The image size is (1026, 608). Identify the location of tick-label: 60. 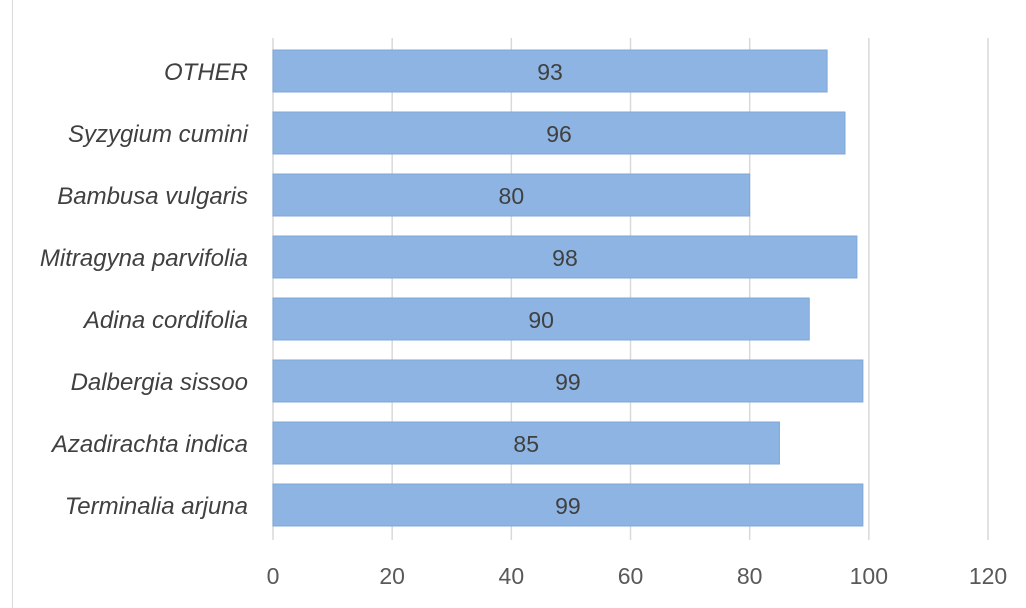
(631, 576).